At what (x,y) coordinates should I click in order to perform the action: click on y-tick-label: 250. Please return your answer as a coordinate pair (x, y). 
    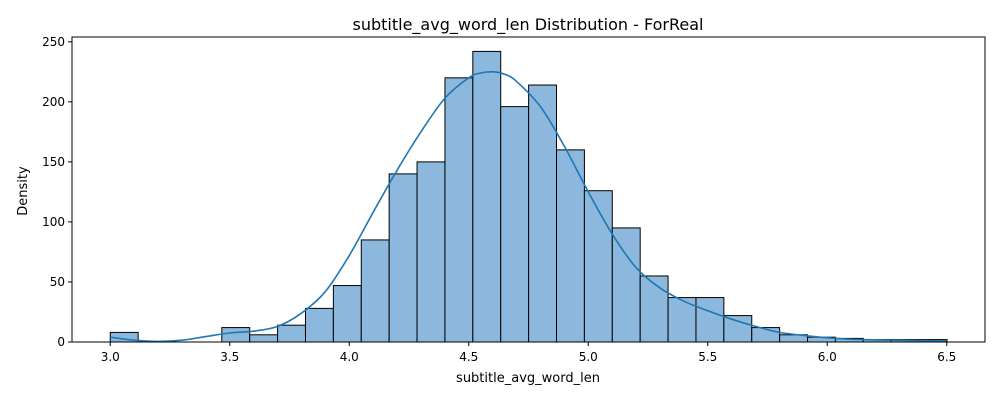
    Looking at the image, I should click on (53, 42).